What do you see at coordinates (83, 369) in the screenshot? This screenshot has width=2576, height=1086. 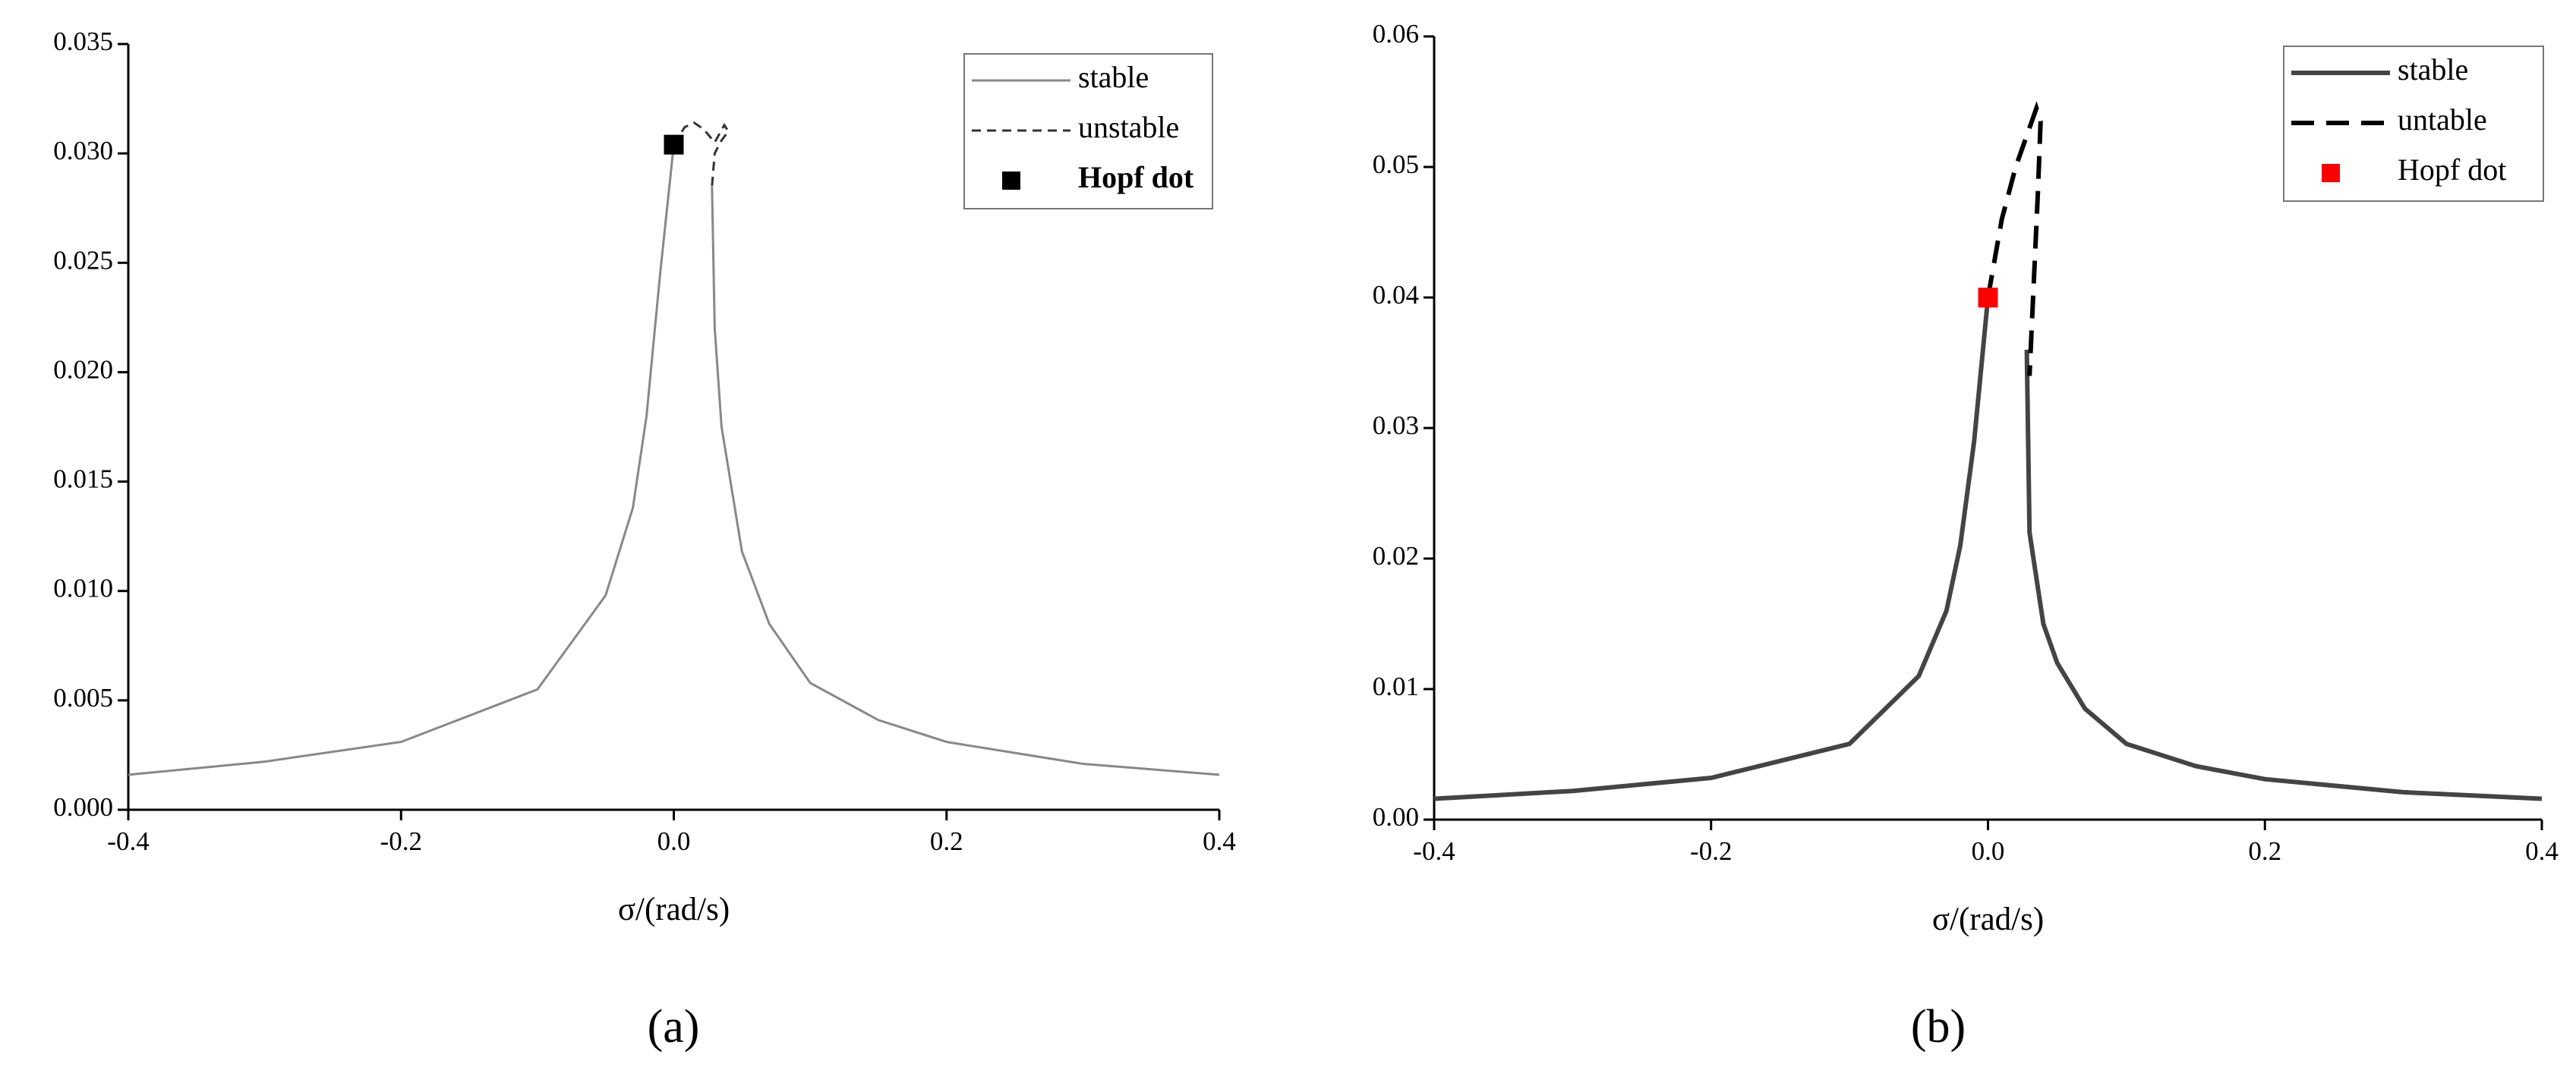 I see `y-tick-label: 0.020` at bounding box center [83, 369].